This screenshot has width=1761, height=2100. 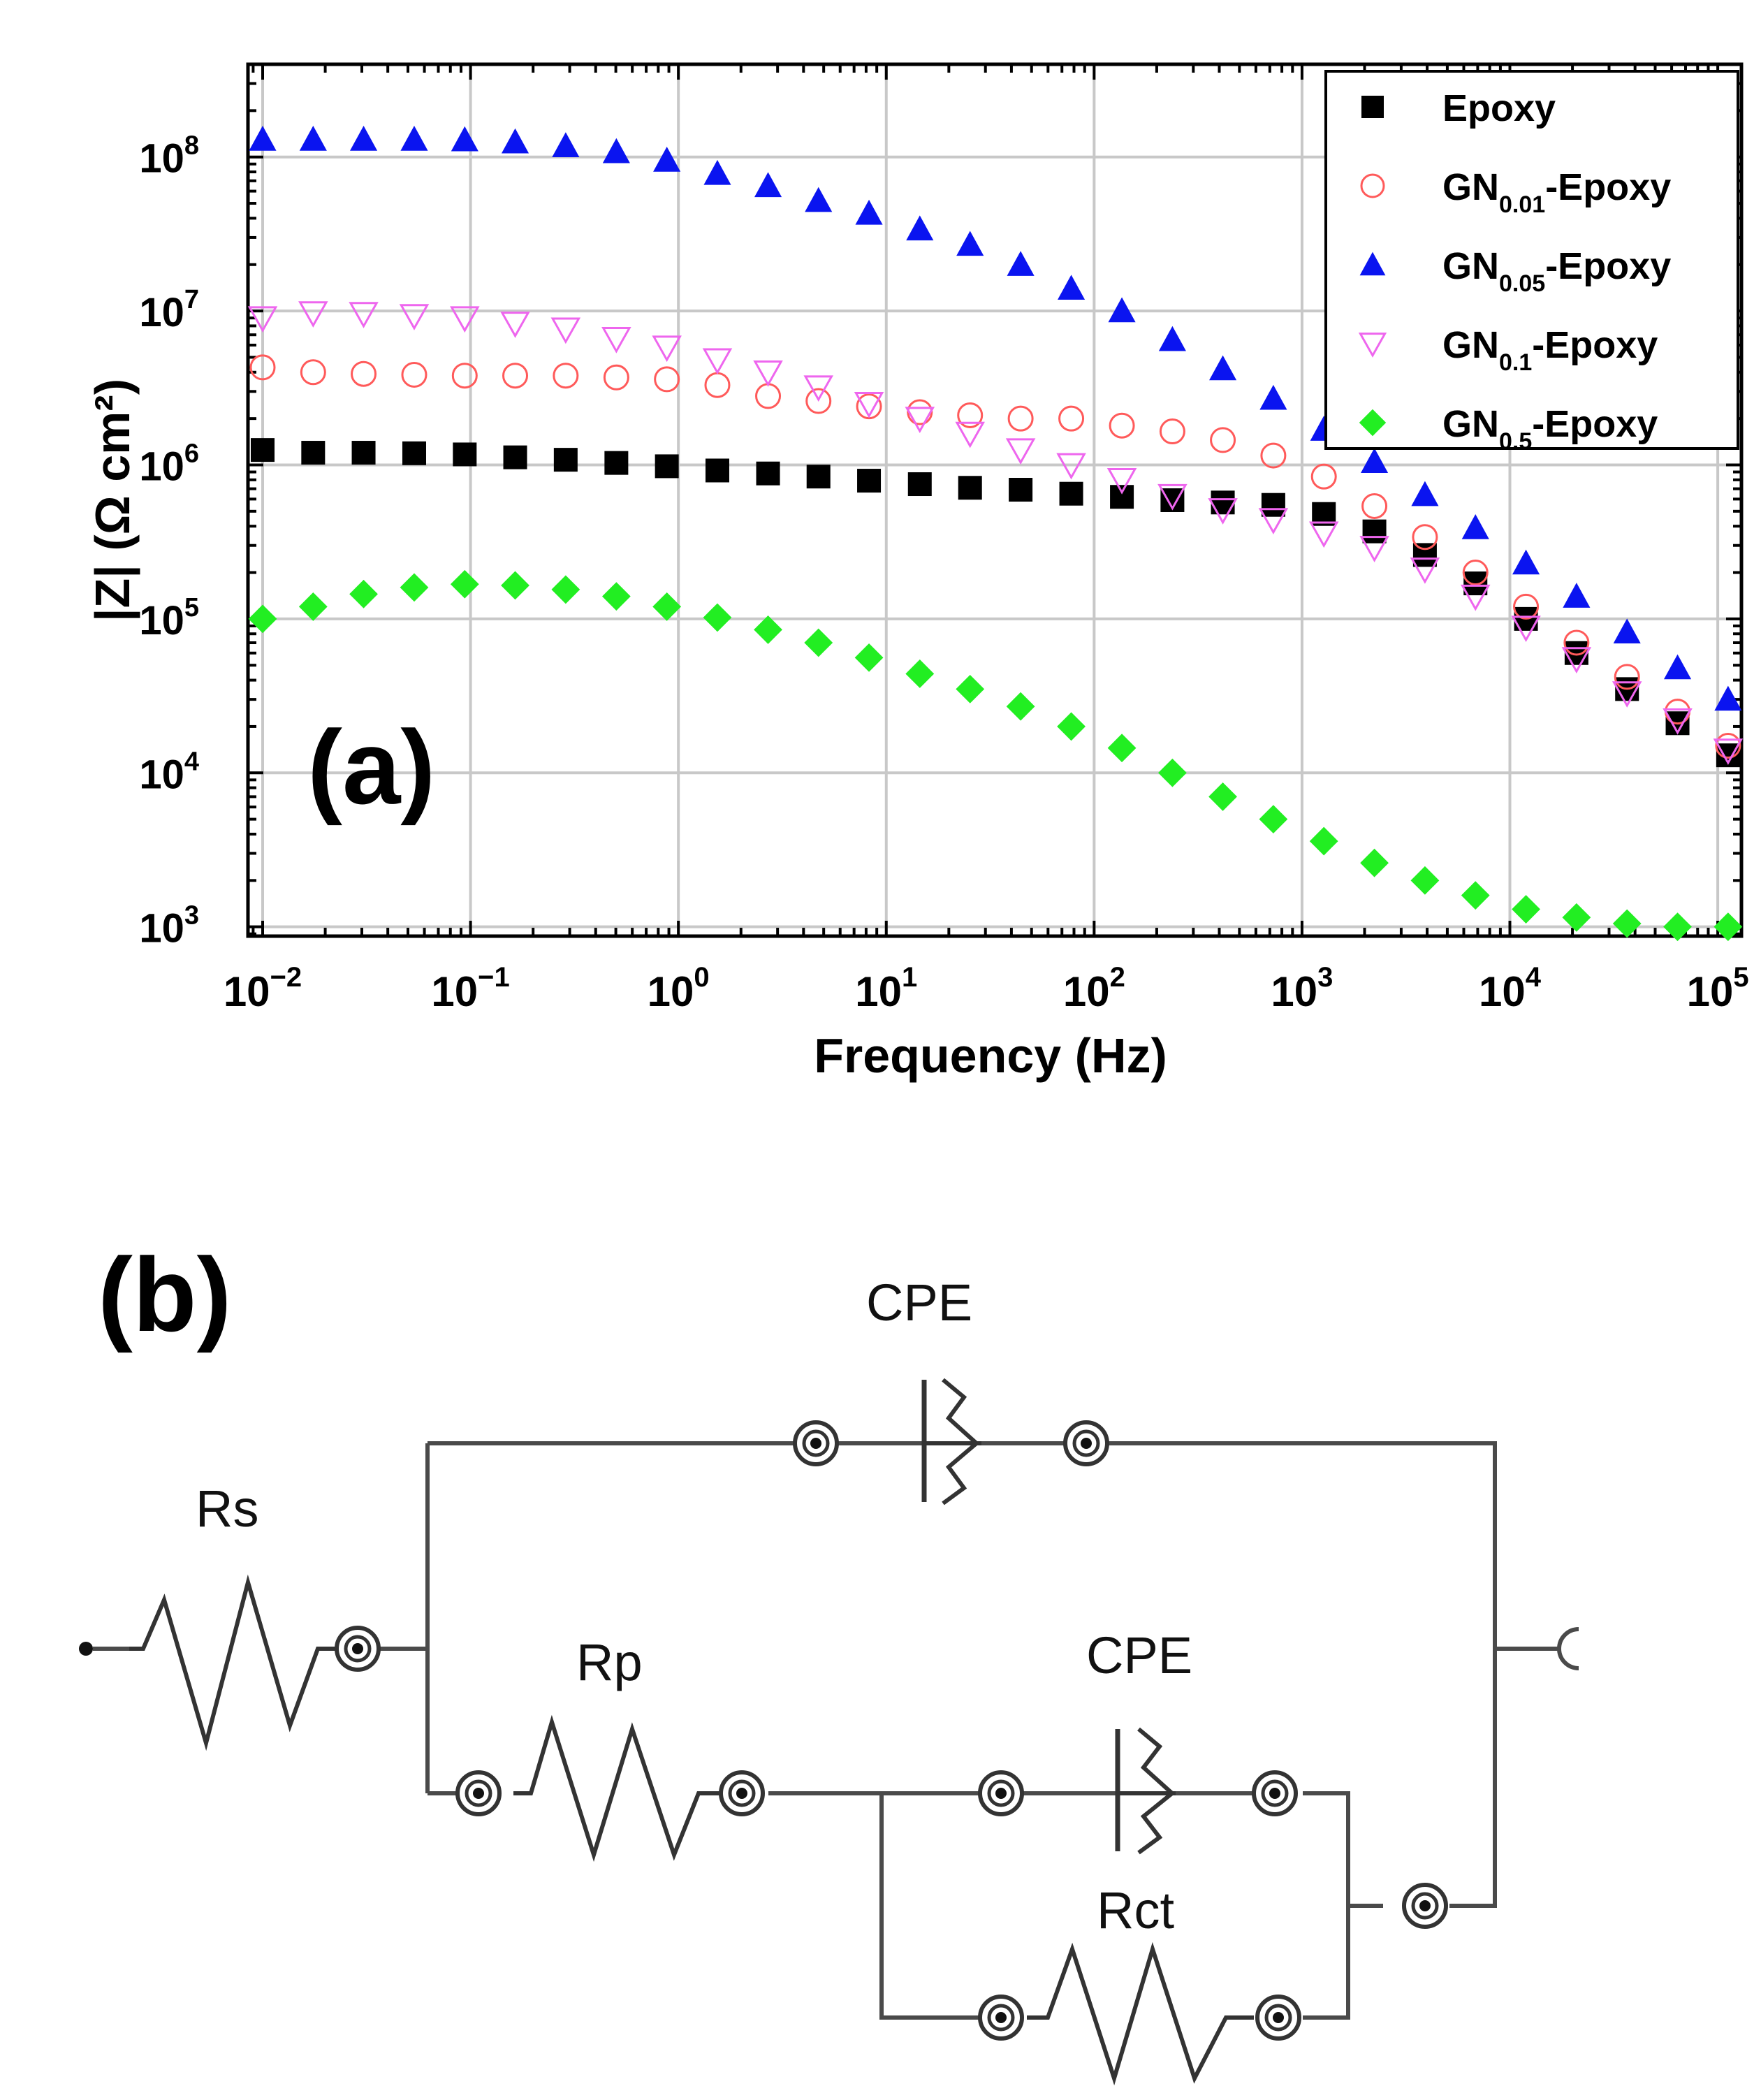 What do you see at coordinates (990, 1055) in the screenshot?
I see `x-axis-label: Frequency (Hz)` at bounding box center [990, 1055].